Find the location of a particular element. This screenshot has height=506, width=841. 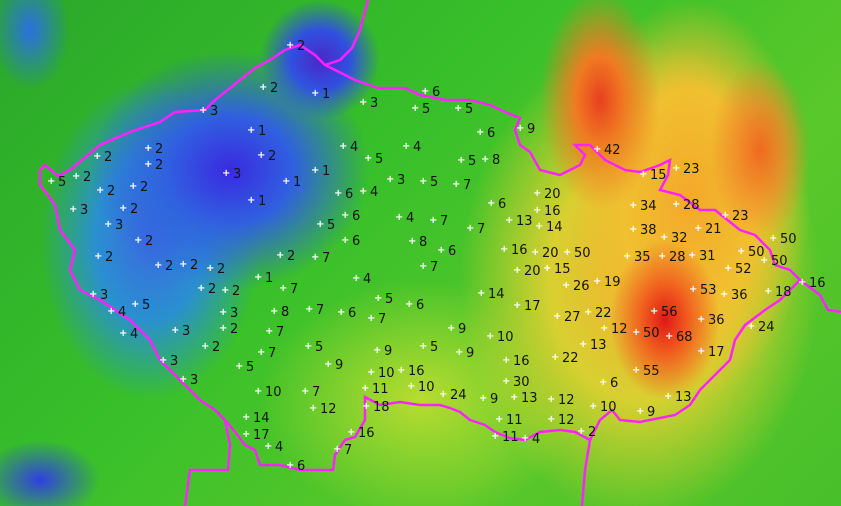

station-value-label: 18 is located at coordinates (381, 407).